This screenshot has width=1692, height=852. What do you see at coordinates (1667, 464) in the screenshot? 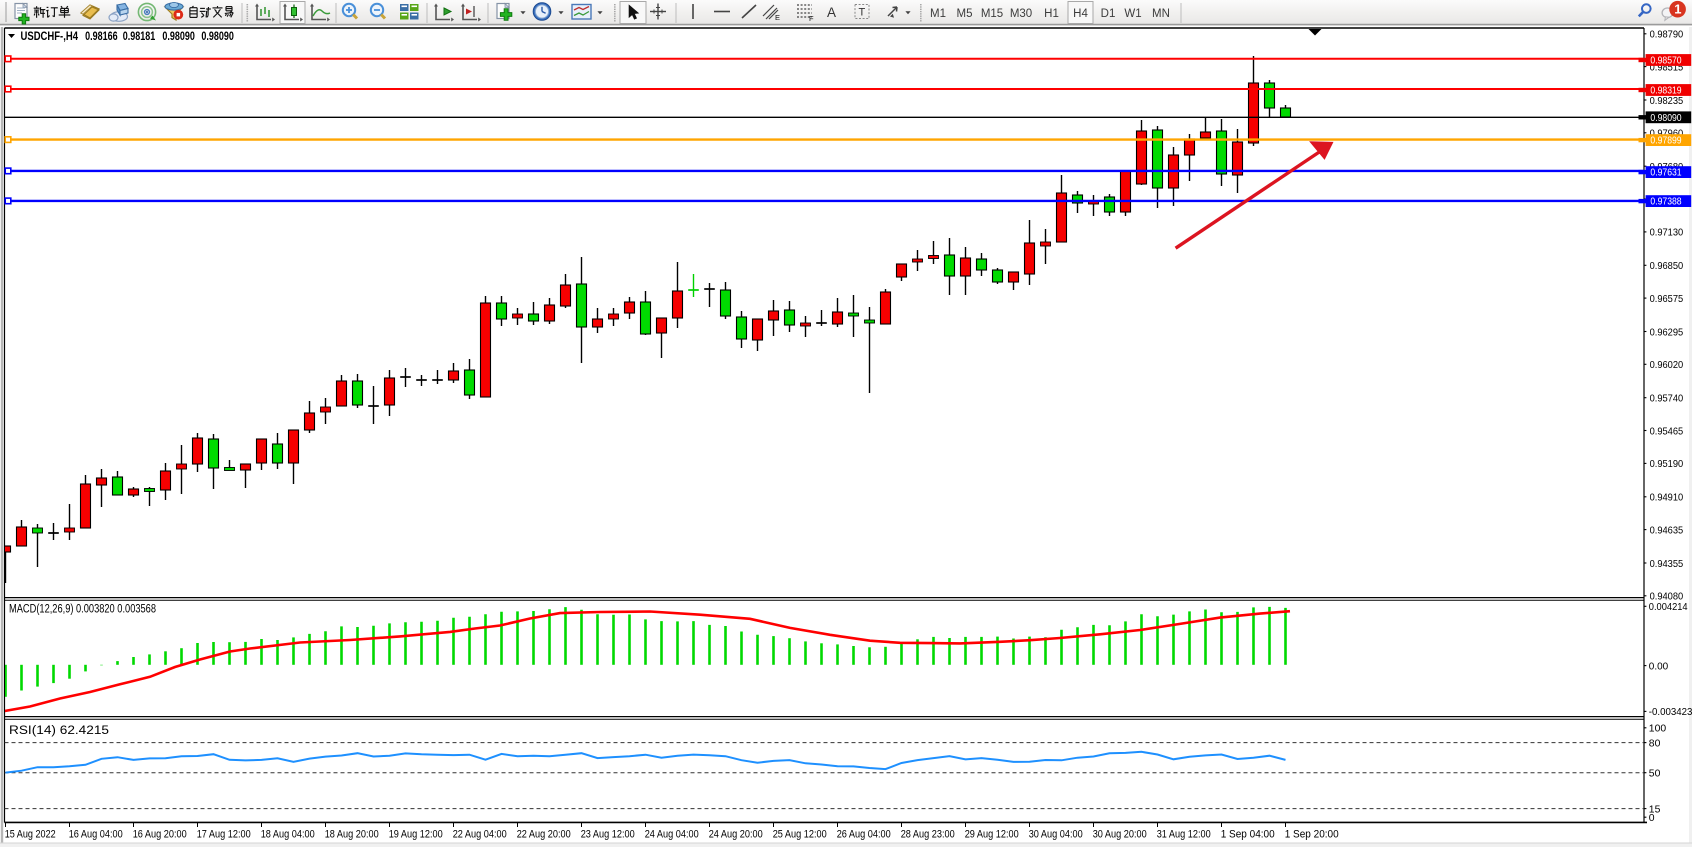
I see `svg-text: 0.95190` at bounding box center [1667, 464].